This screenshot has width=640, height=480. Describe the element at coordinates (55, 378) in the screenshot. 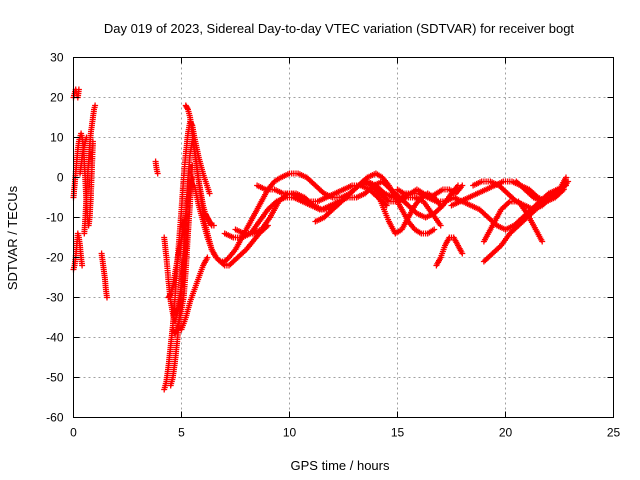

I see `y-tick-label: -50` at that location.